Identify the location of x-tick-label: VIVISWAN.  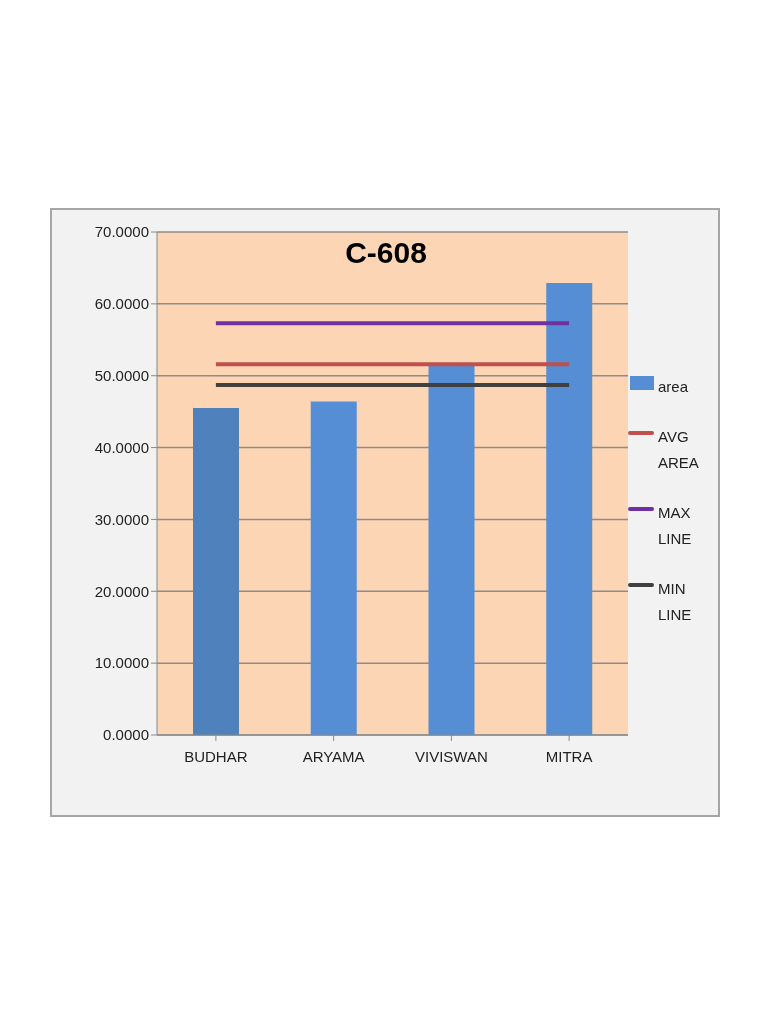
(451, 756).